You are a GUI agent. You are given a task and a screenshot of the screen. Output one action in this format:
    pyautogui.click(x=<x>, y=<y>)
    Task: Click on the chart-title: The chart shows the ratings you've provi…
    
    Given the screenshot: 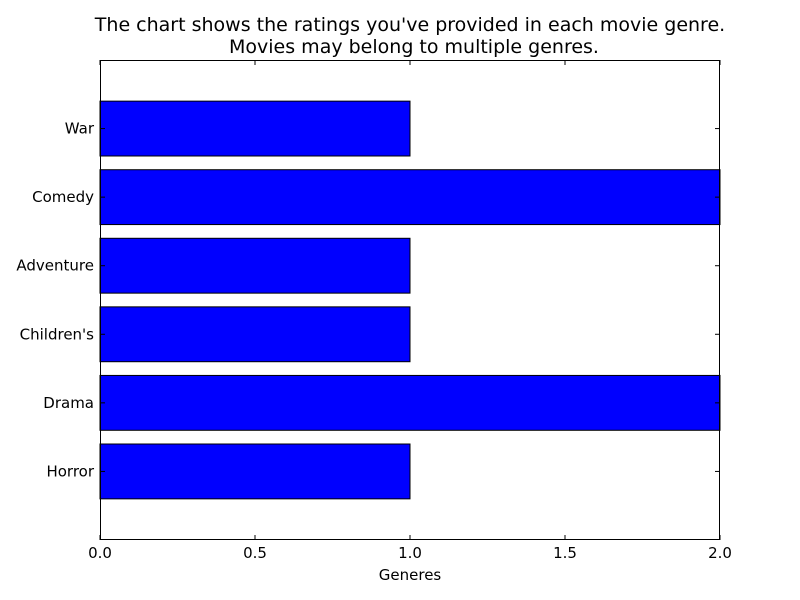 What is the action you would take?
    pyautogui.click(x=409, y=25)
    